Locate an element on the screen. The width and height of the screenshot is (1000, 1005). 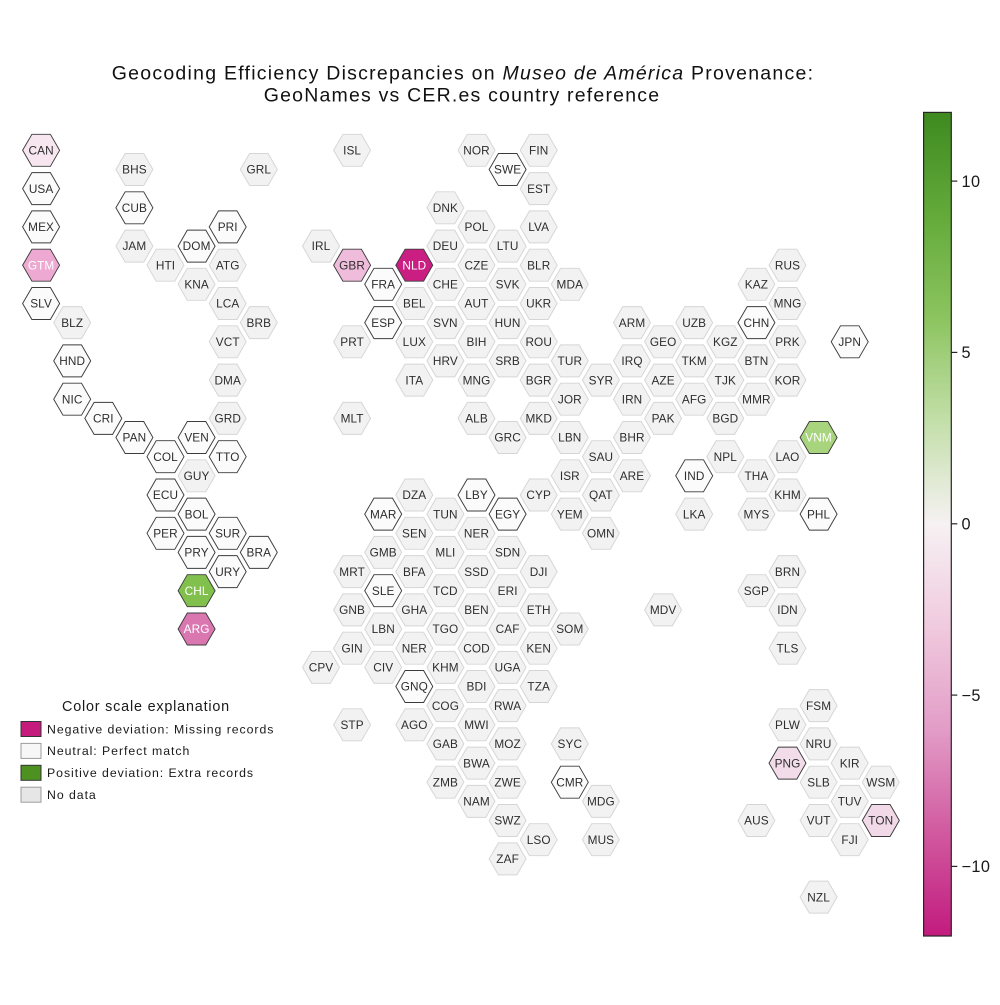
svg-text: TGO is located at coordinates (445, 629).